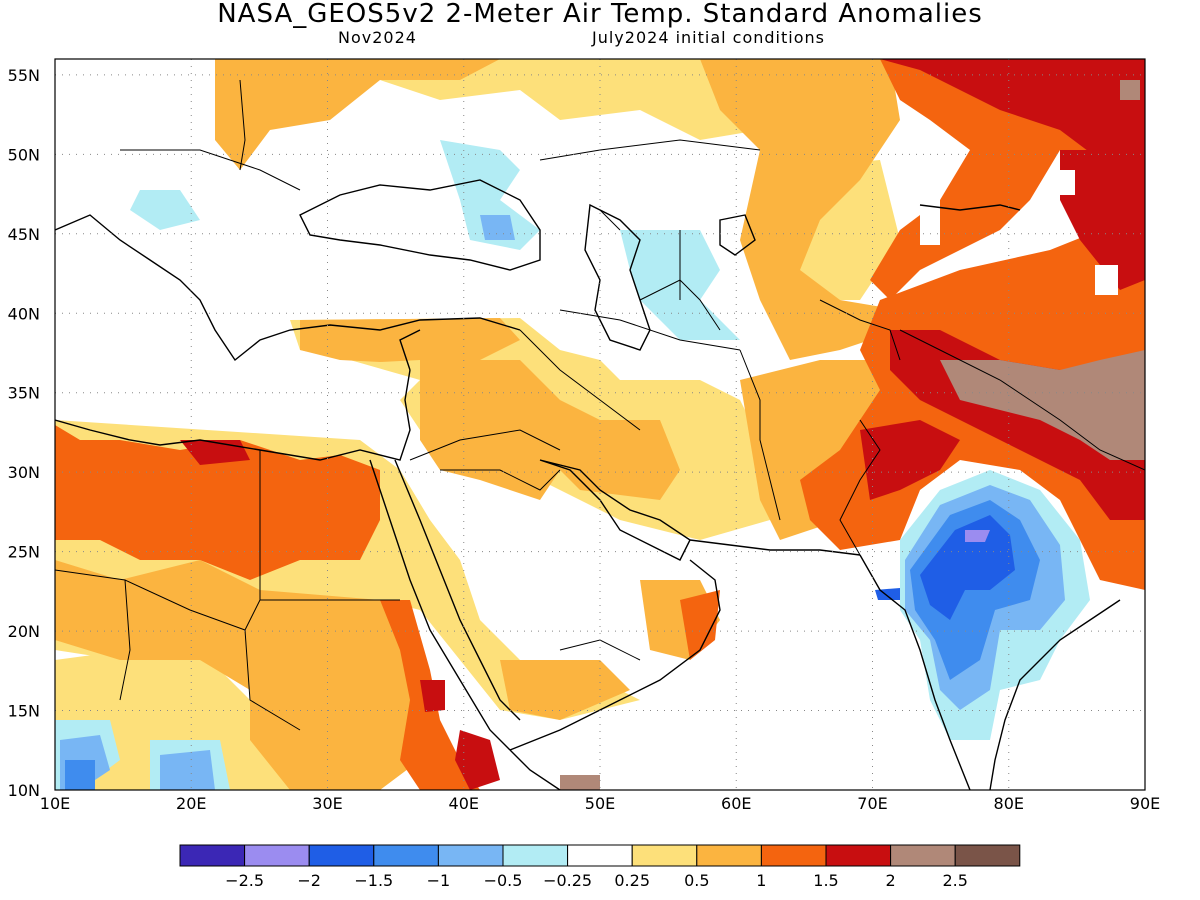  What do you see at coordinates (244, 880) in the screenshot?
I see `legend-label: −2.5` at bounding box center [244, 880].